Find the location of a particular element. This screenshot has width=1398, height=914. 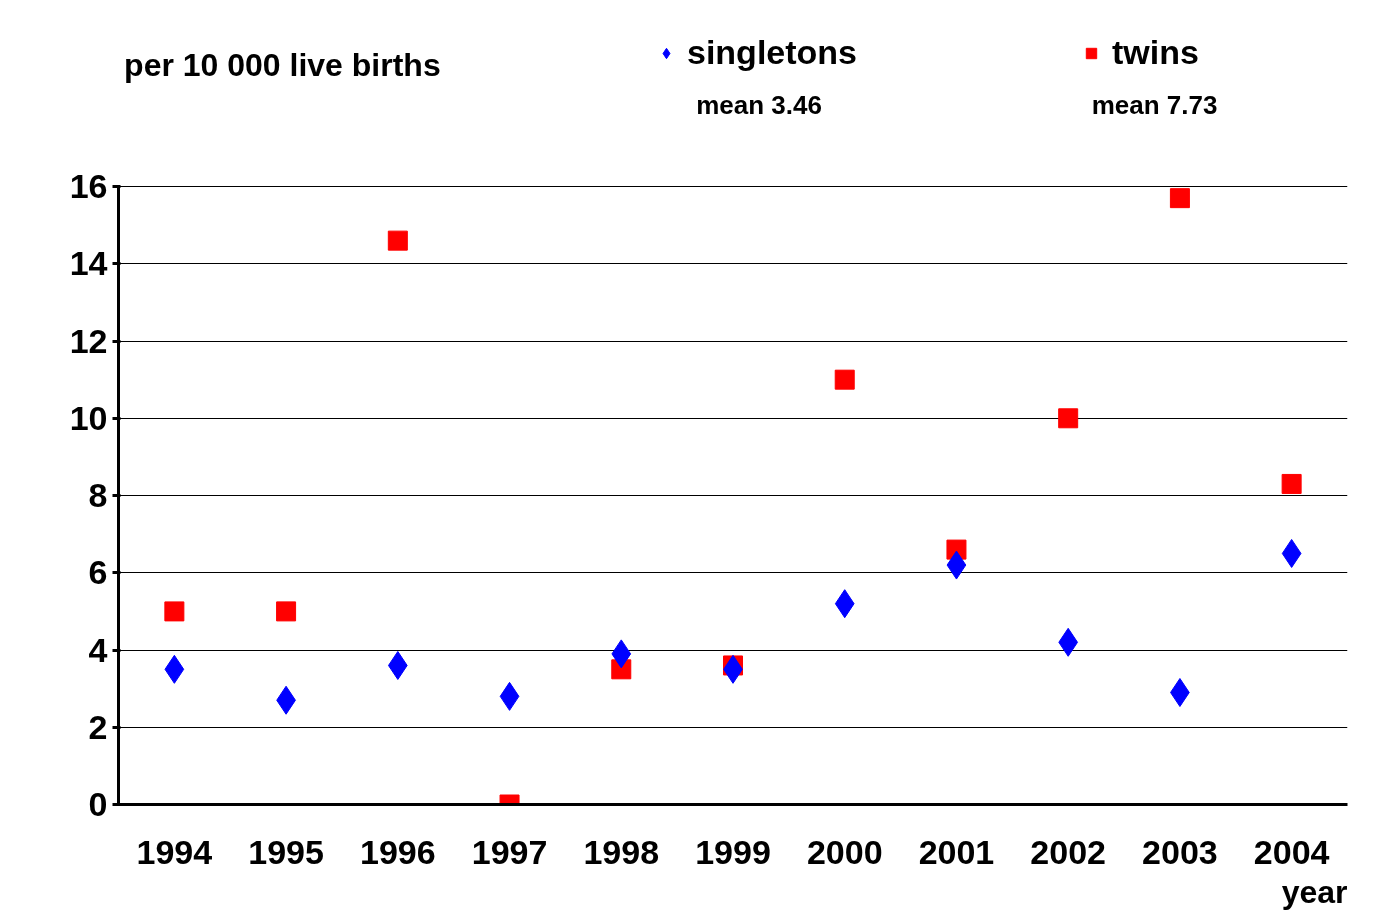

x-axis-title: year is located at coordinates (1314, 891).